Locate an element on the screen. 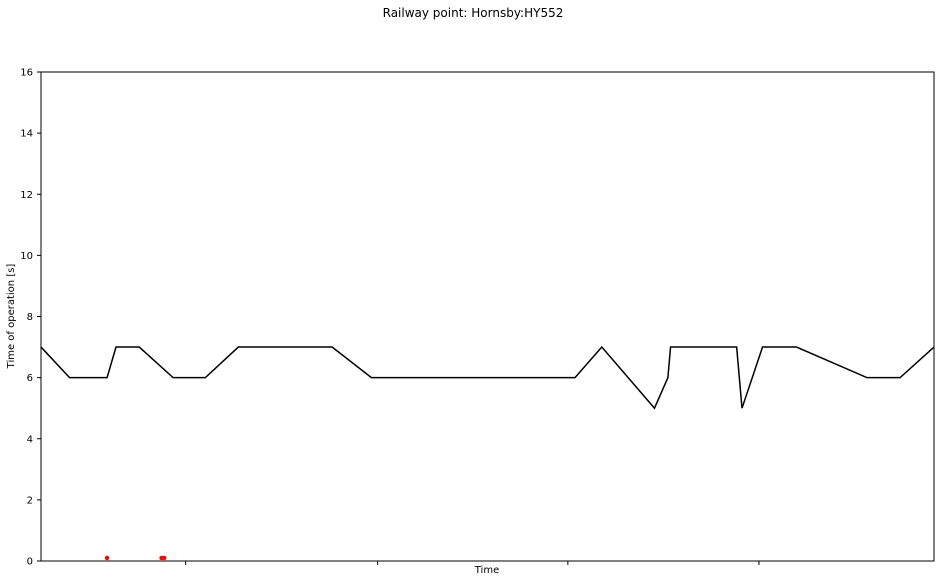  y-tick-label: 12 is located at coordinates (26, 195).